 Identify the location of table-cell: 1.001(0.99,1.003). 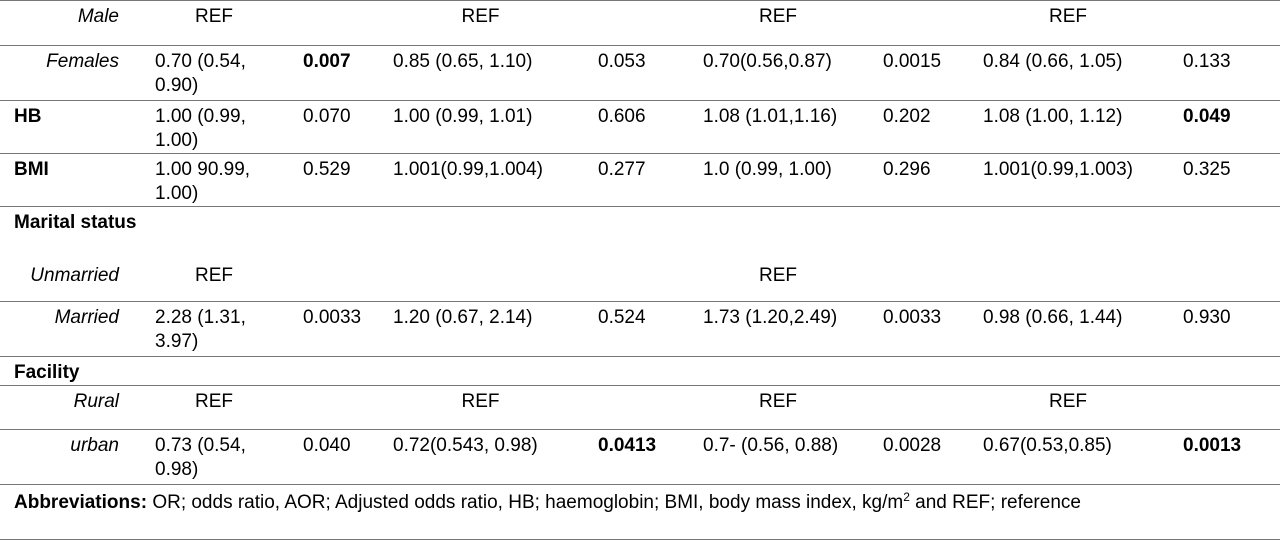
(1073, 180).